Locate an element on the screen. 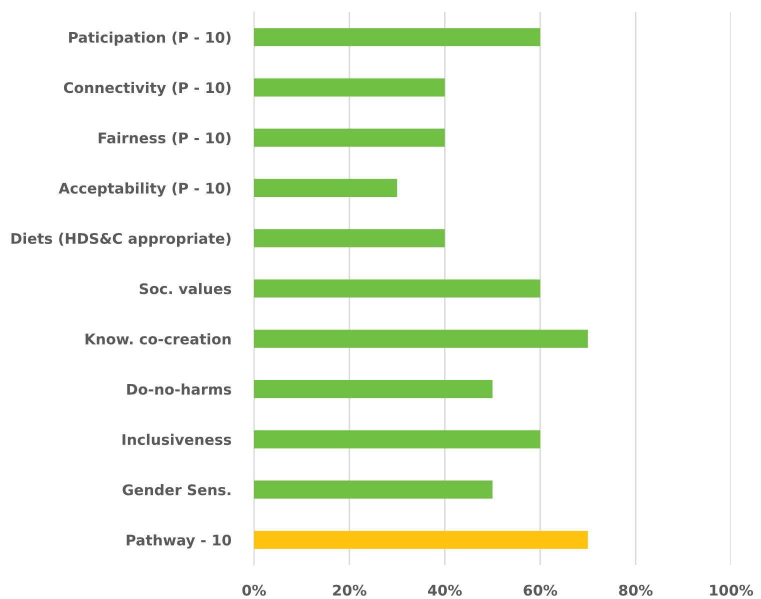  y-tick-label: Inclusiveness is located at coordinates (177, 440).